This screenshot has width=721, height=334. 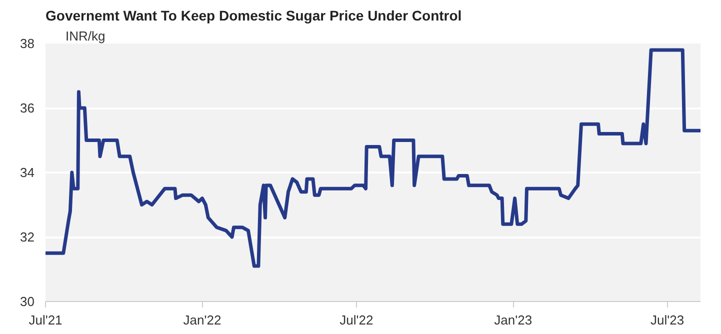 I want to click on x-tick-label: Jul'22, so click(x=357, y=320).